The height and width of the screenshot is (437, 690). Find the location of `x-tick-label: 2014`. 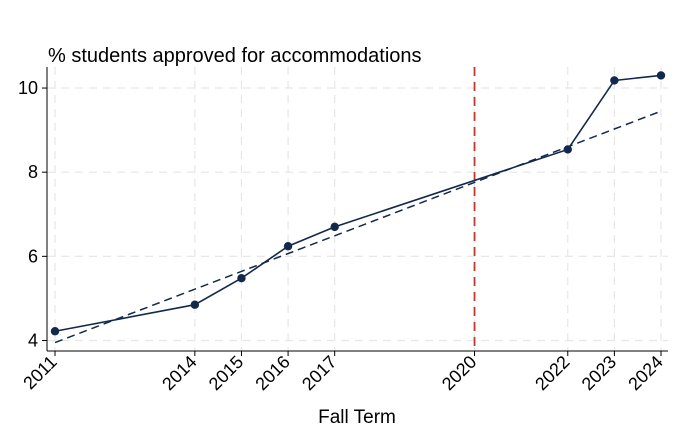

x-tick-label: 2014 is located at coordinates (179, 373).